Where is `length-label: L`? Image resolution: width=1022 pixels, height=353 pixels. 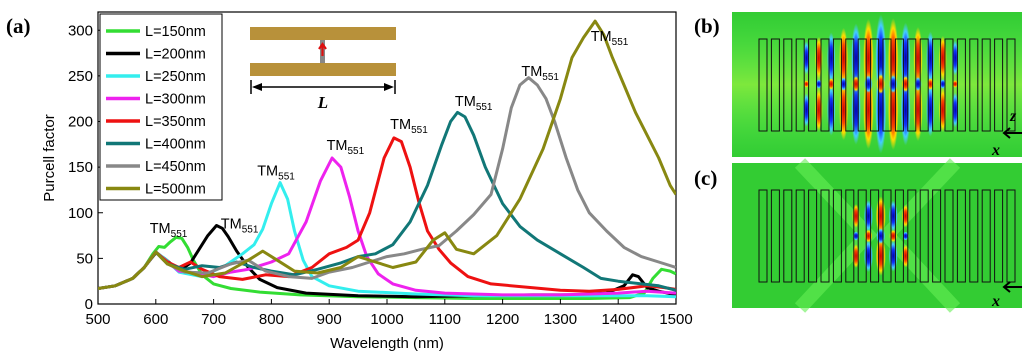
length-label: L is located at coordinates (322, 102).